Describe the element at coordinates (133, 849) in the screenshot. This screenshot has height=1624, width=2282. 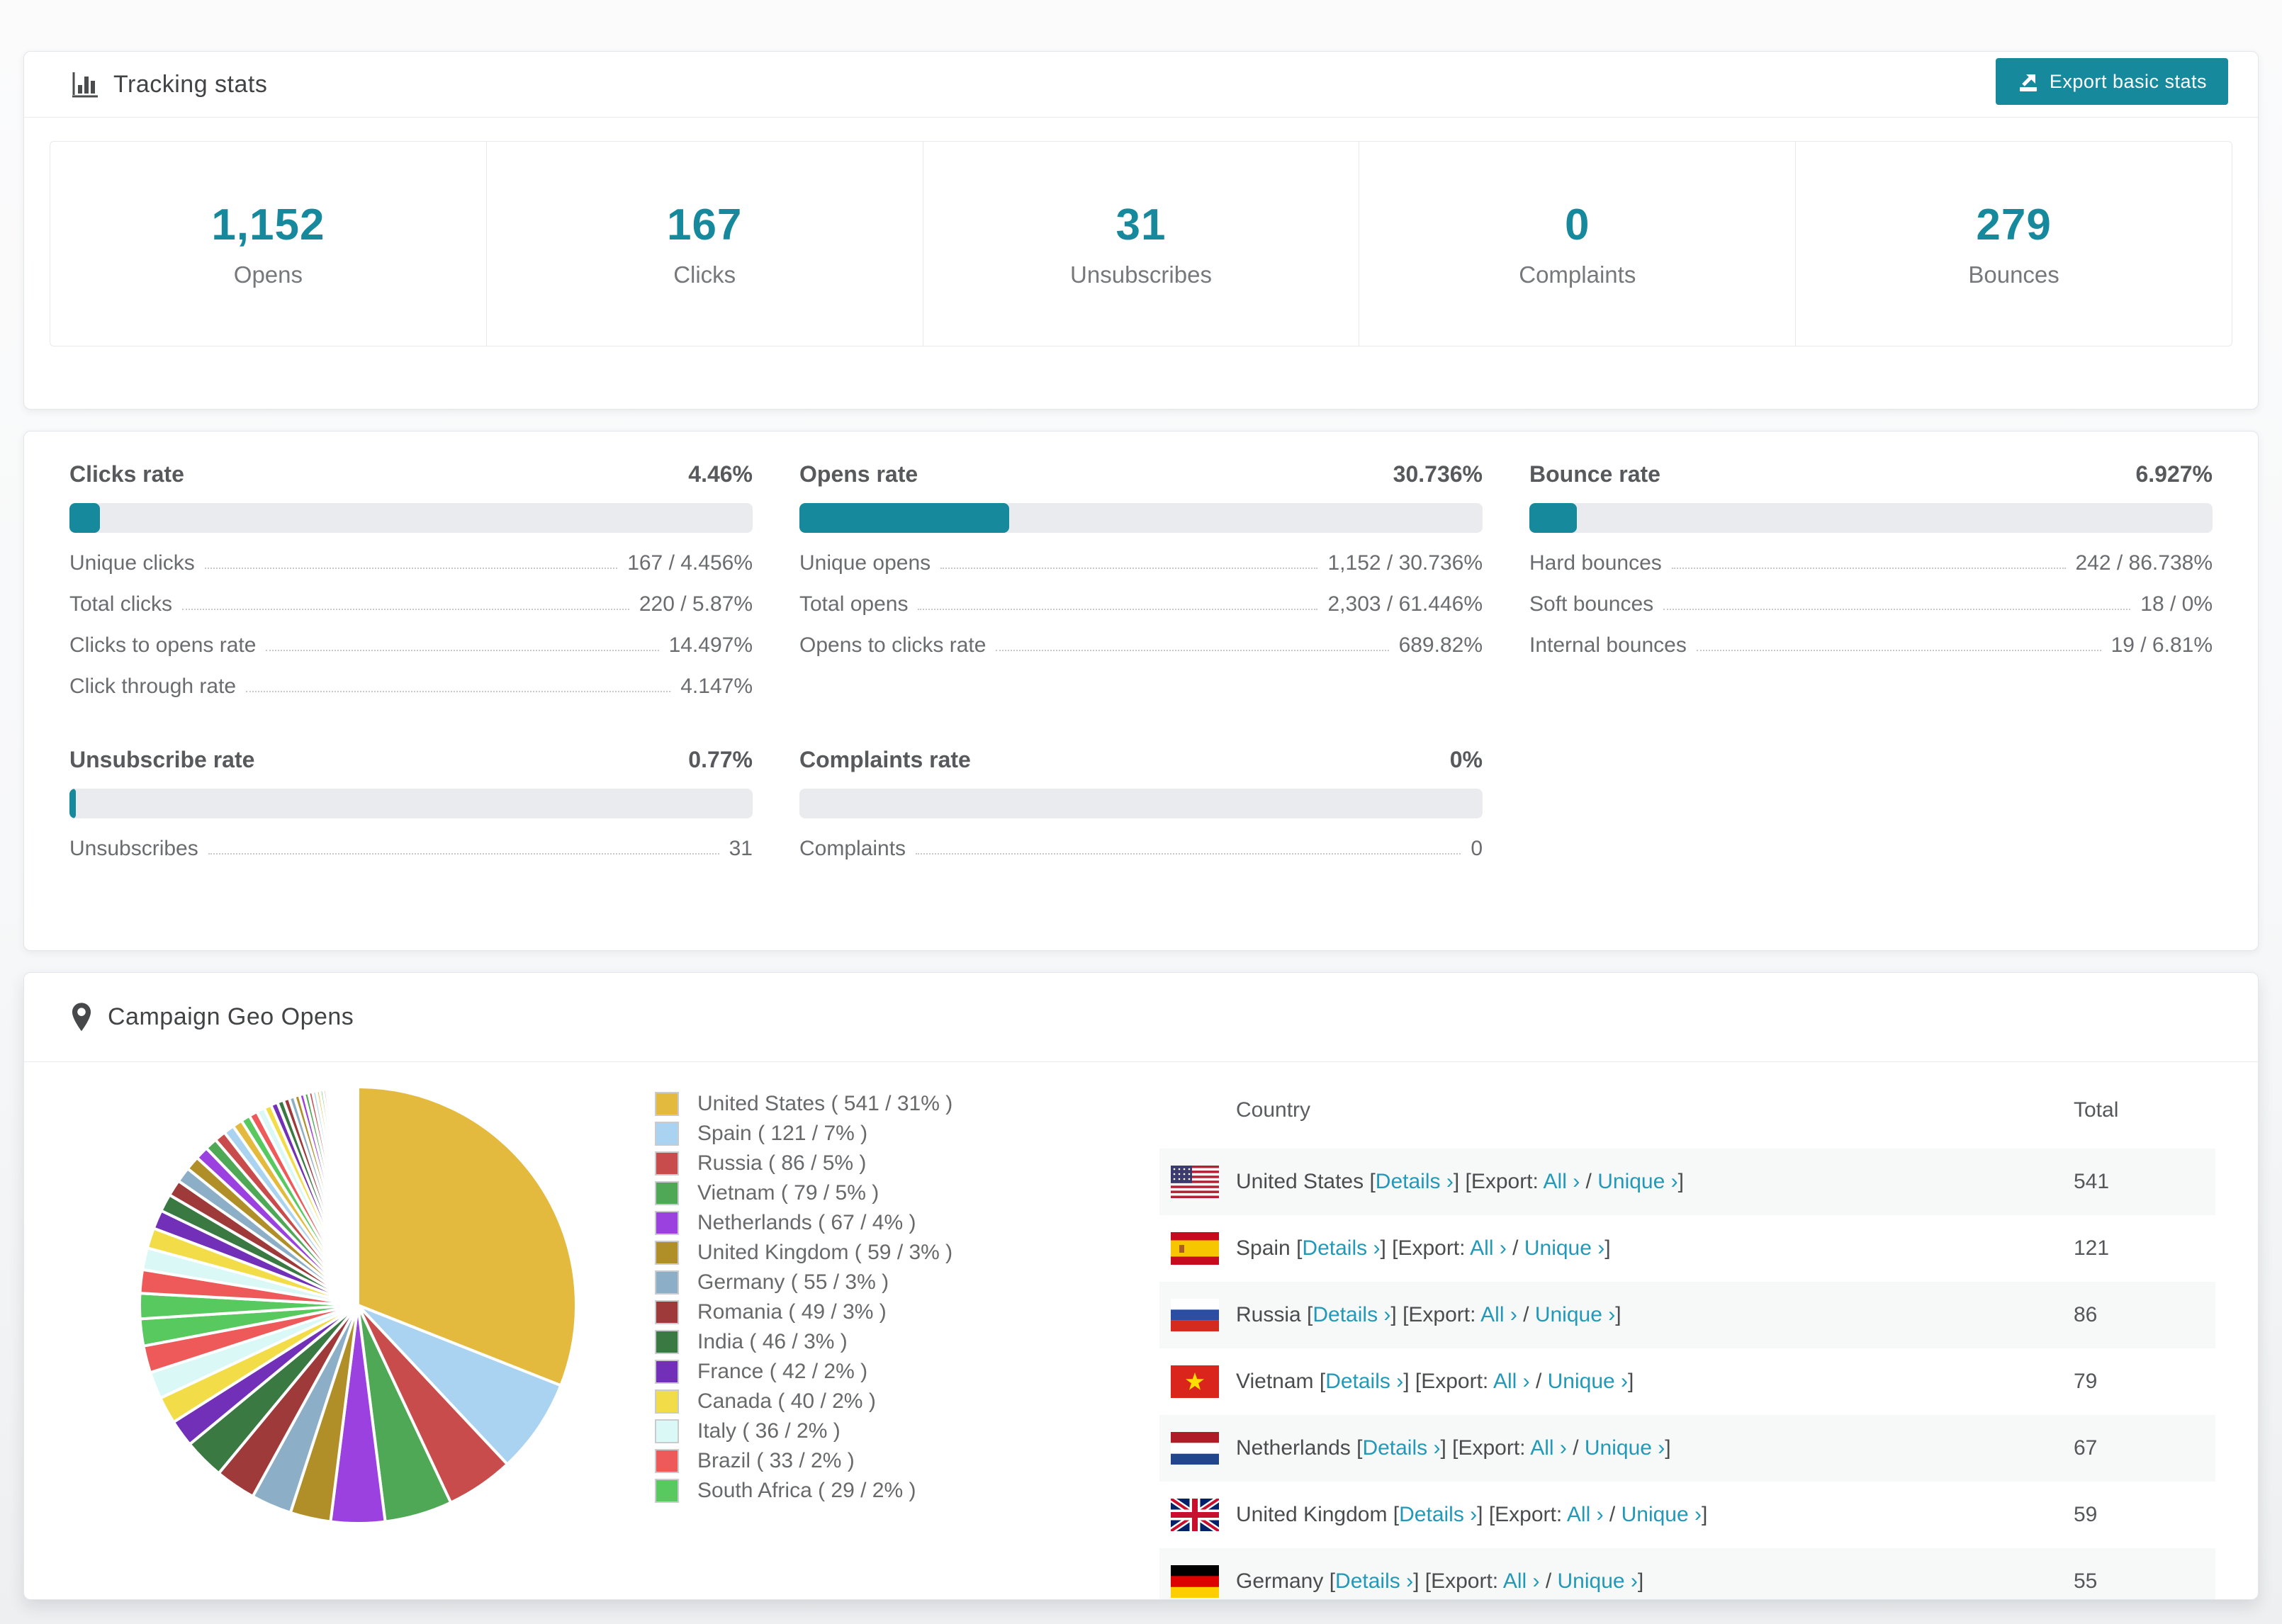
I see `detail-label: Unsubscribes` at that location.